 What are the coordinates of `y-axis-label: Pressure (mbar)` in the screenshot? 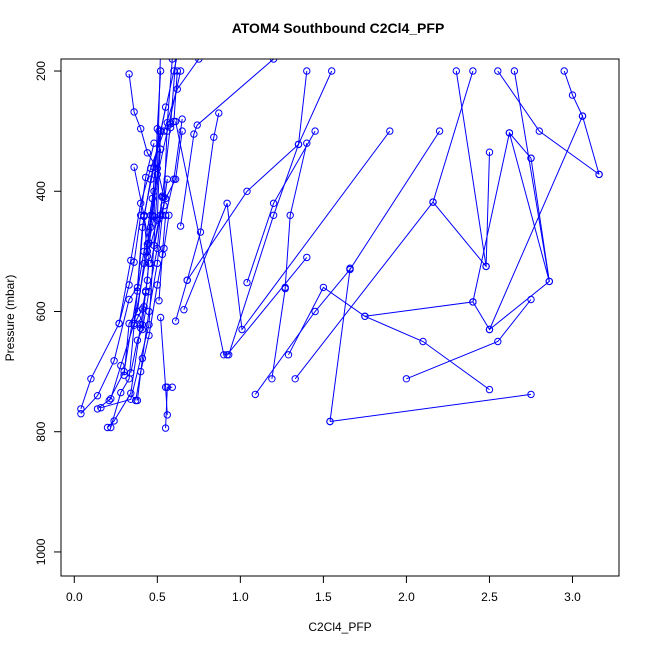 It's located at (10, 318).